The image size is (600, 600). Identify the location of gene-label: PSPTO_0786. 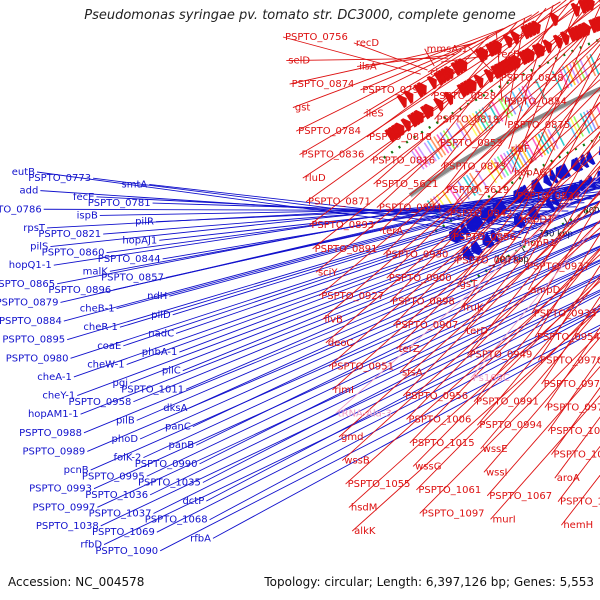
(21, 209).